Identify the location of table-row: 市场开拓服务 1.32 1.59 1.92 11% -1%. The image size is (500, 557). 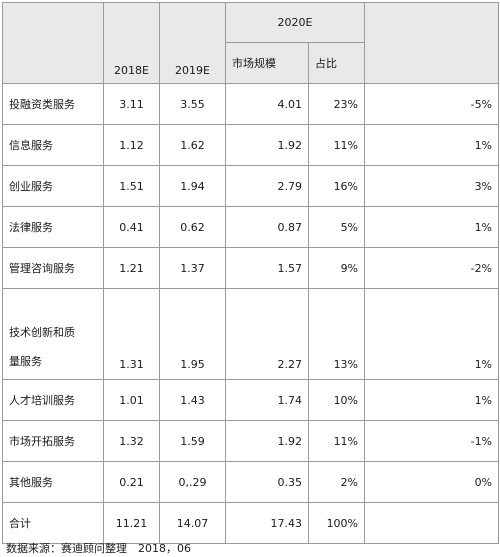
(251, 441).